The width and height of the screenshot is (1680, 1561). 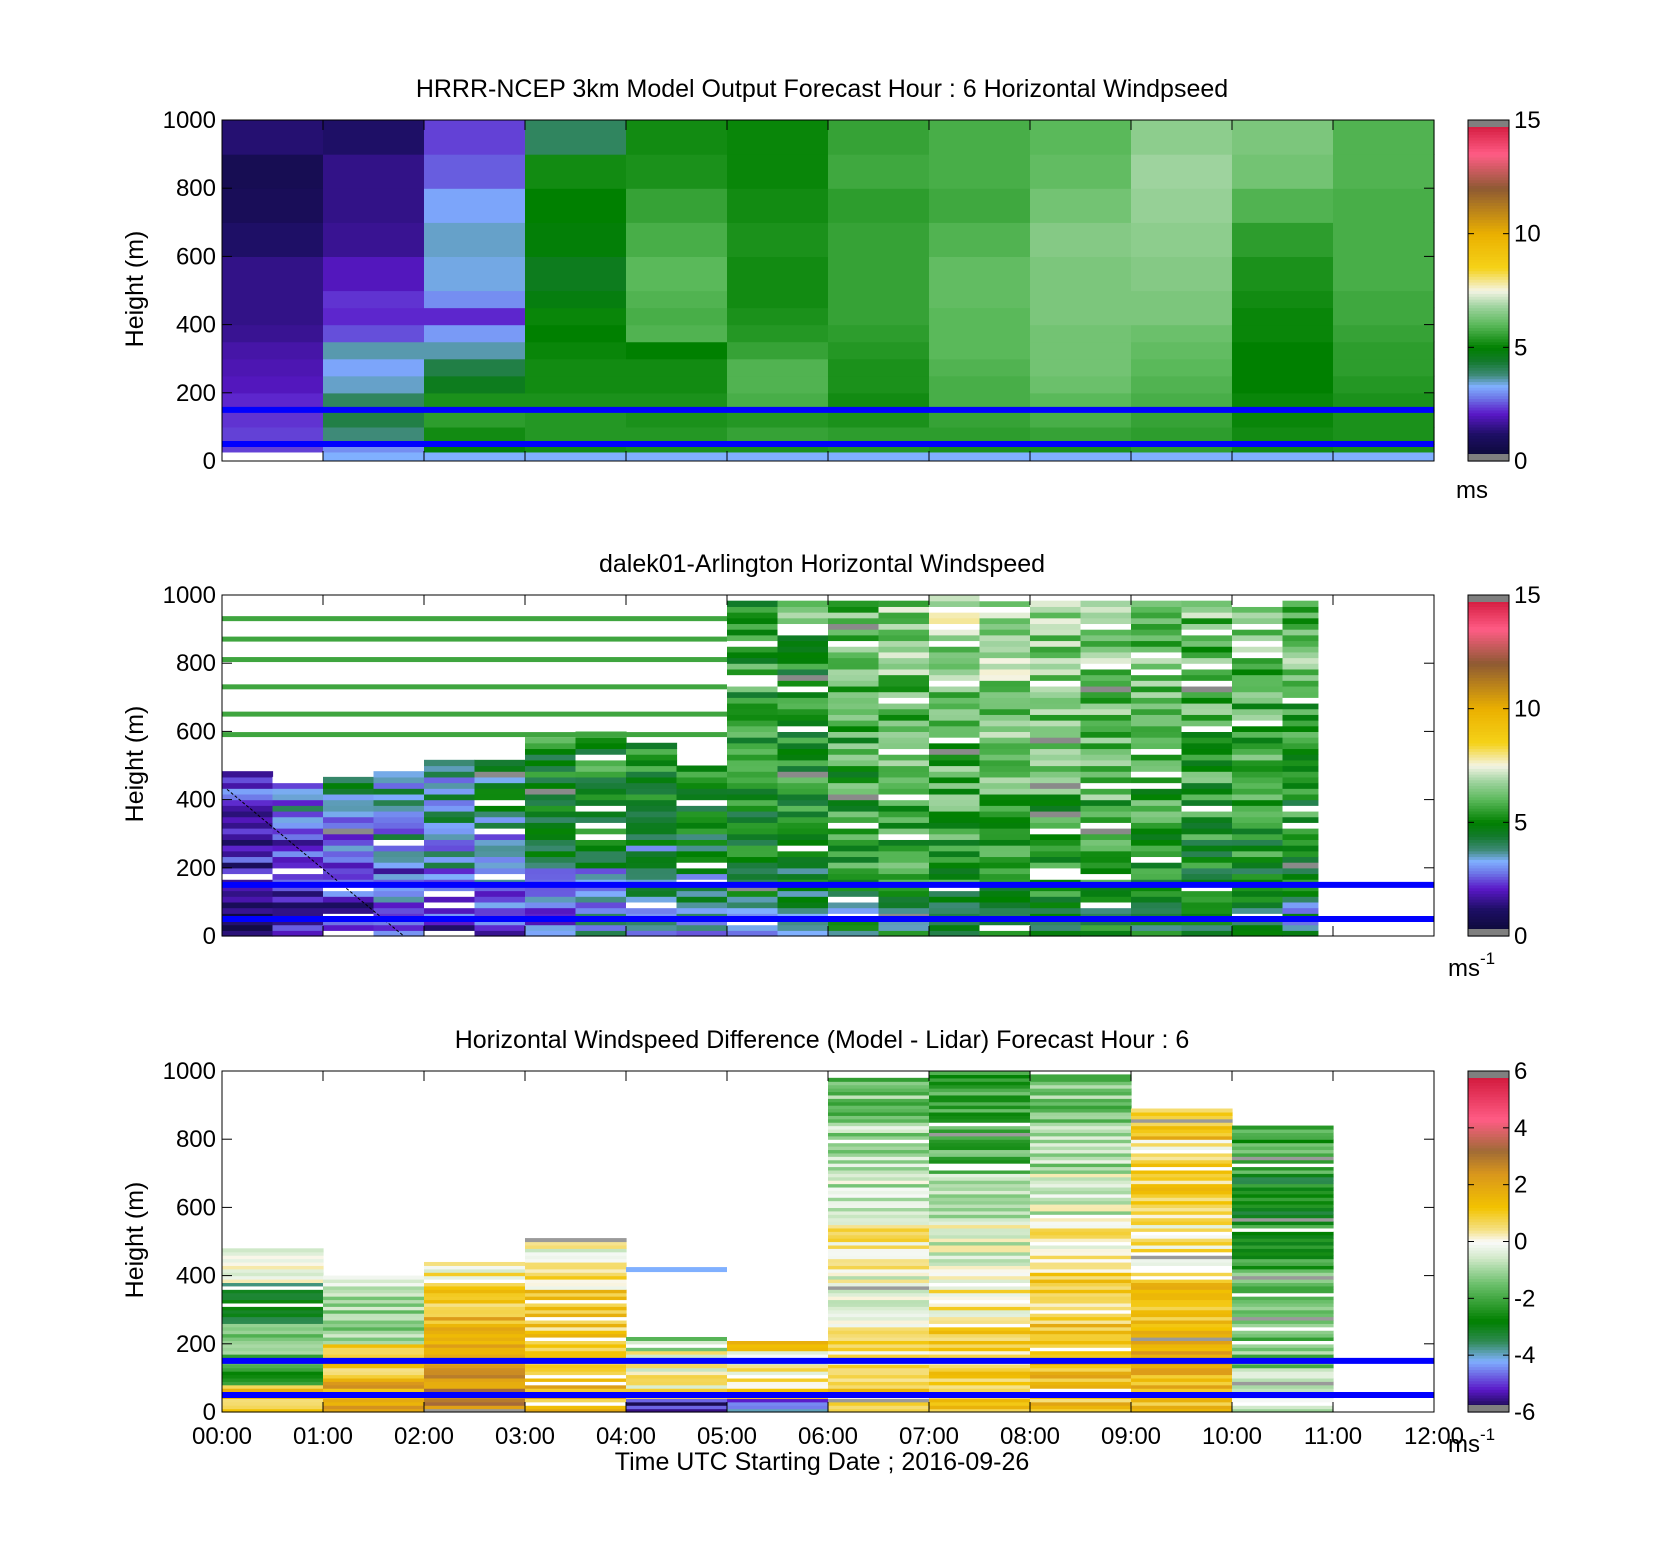 I want to click on y-tick-label: 0, so click(x=209, y=461).